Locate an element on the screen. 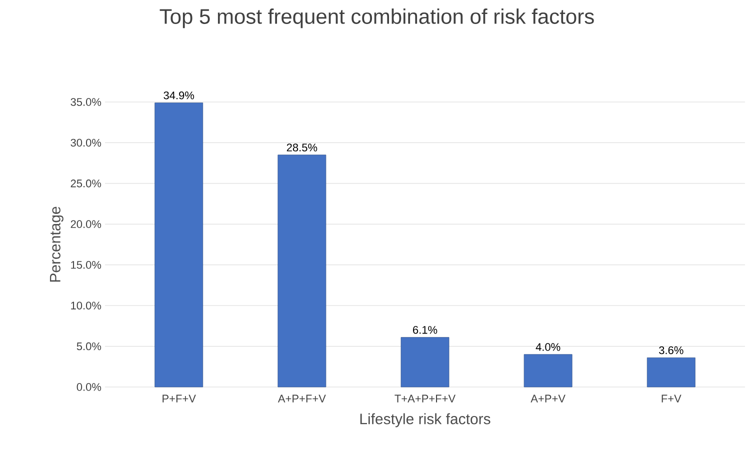  y-tick-label: 30.0% is located at coordinates (86, 142).